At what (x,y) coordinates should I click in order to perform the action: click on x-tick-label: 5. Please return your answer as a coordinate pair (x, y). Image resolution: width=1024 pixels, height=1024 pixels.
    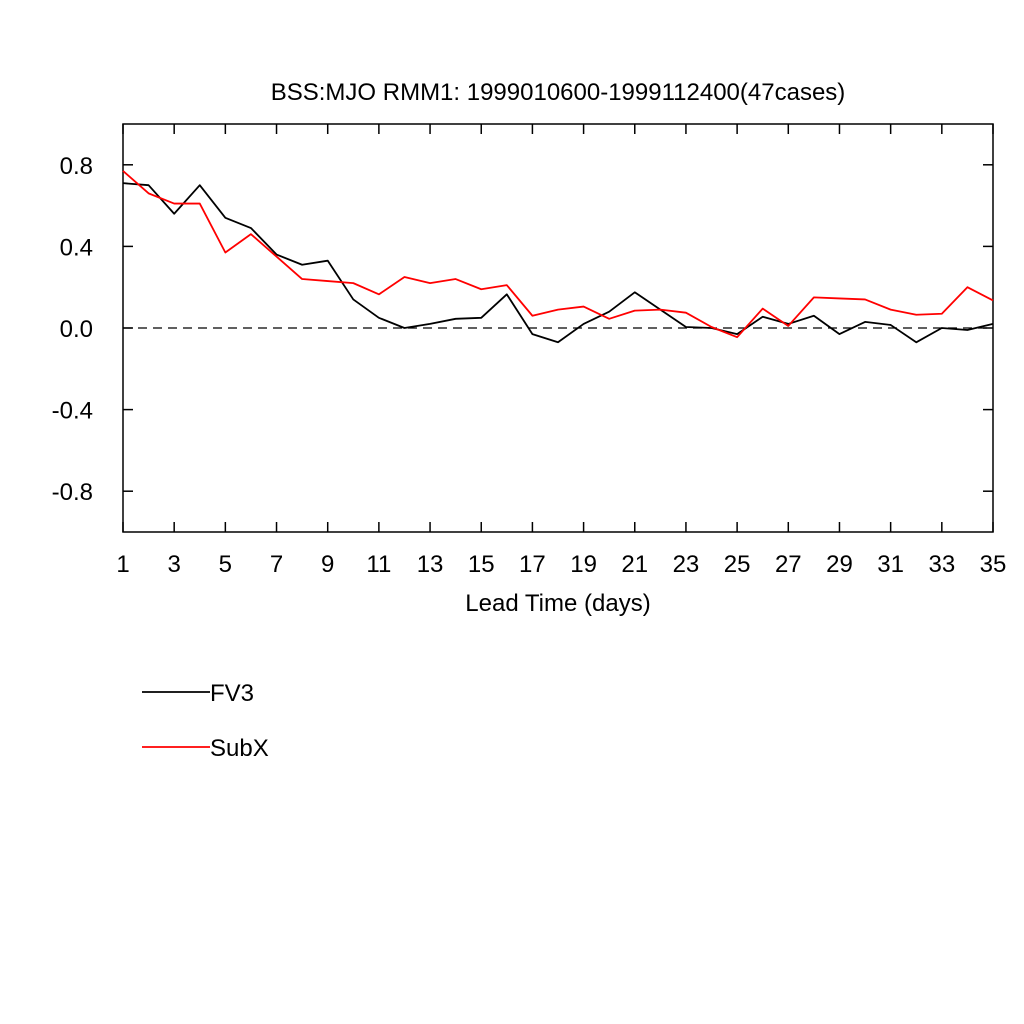
    Looking at the image, I should click on (225, 564).